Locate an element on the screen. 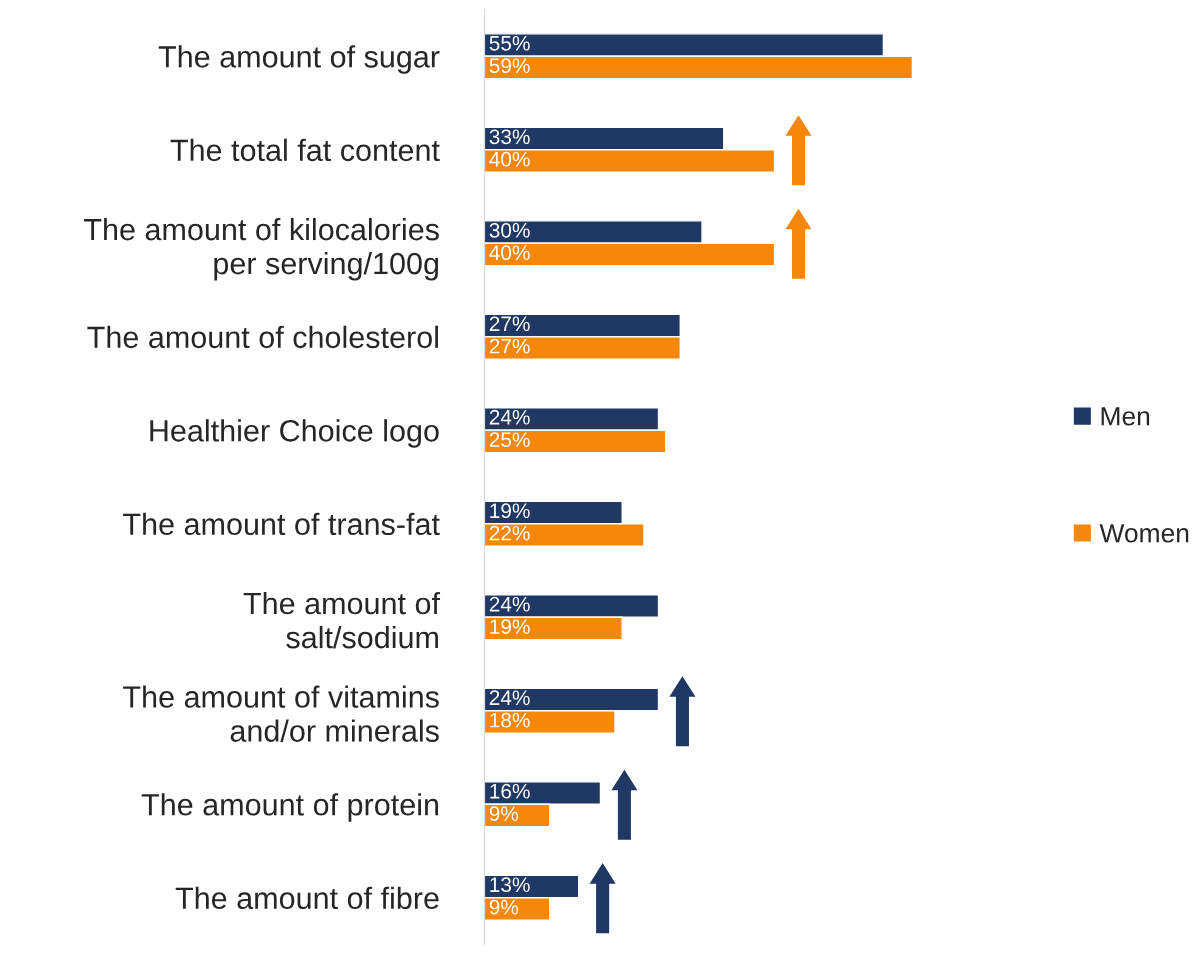 This screenshot has width=1202, height=954. data-label: 33% is located at coordinates (509, 137).